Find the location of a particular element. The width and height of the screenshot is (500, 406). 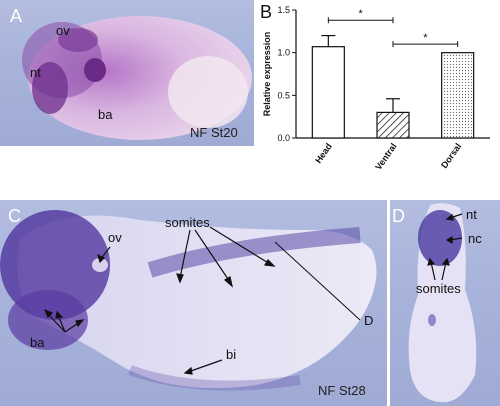

stage-label-st20: NF St20 is located at coordinates (214, 132).